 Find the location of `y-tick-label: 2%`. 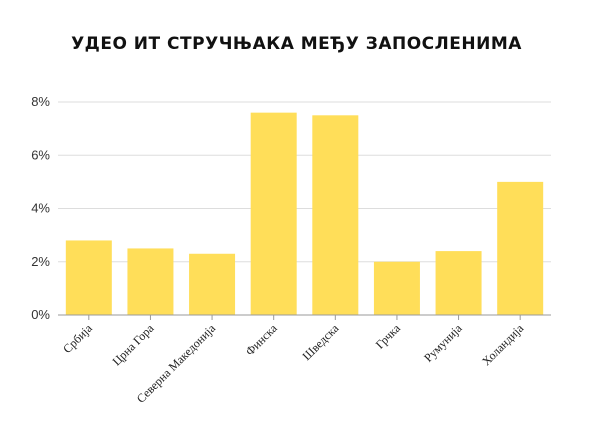

y-tick-label: 2% is located at coordinates (40, 261).